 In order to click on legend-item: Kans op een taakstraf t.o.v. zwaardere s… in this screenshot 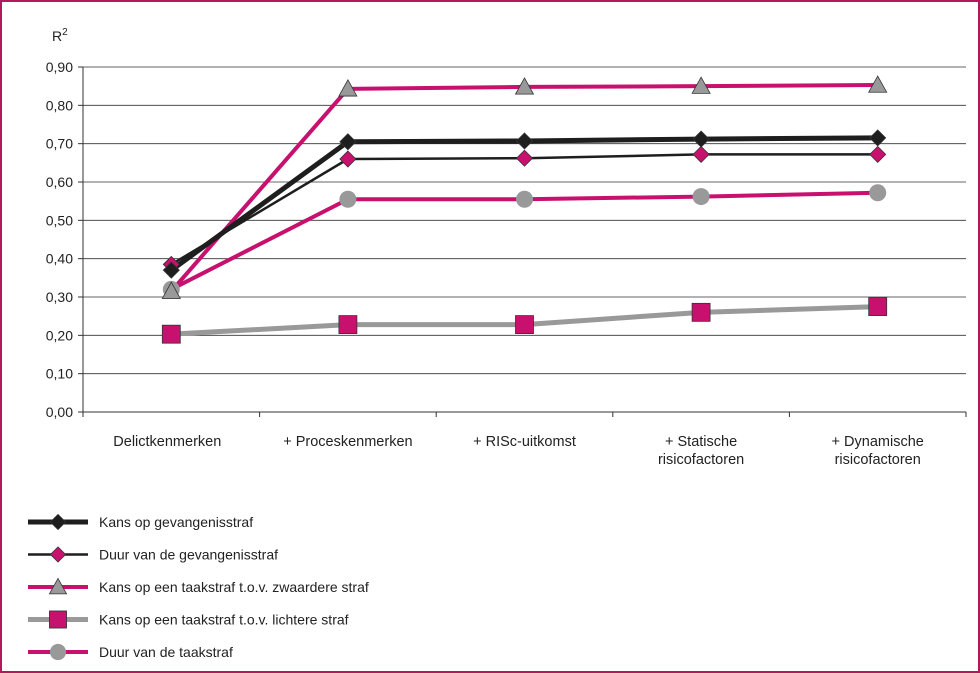, I will do `click(198, 586)`.